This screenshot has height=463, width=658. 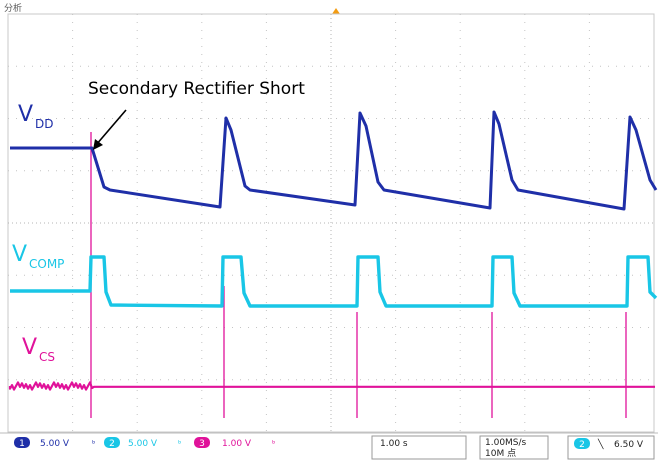 I want to click on channel-1-scale: 5.00 V, so click(x=55, y=444).